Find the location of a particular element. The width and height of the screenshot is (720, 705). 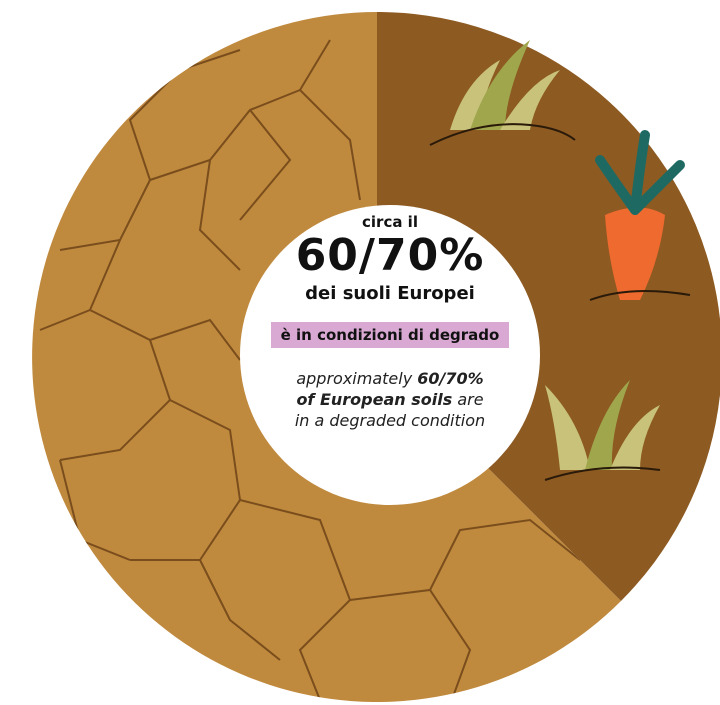

subject: dei suoli Europei is located at coordinates (390, 293).